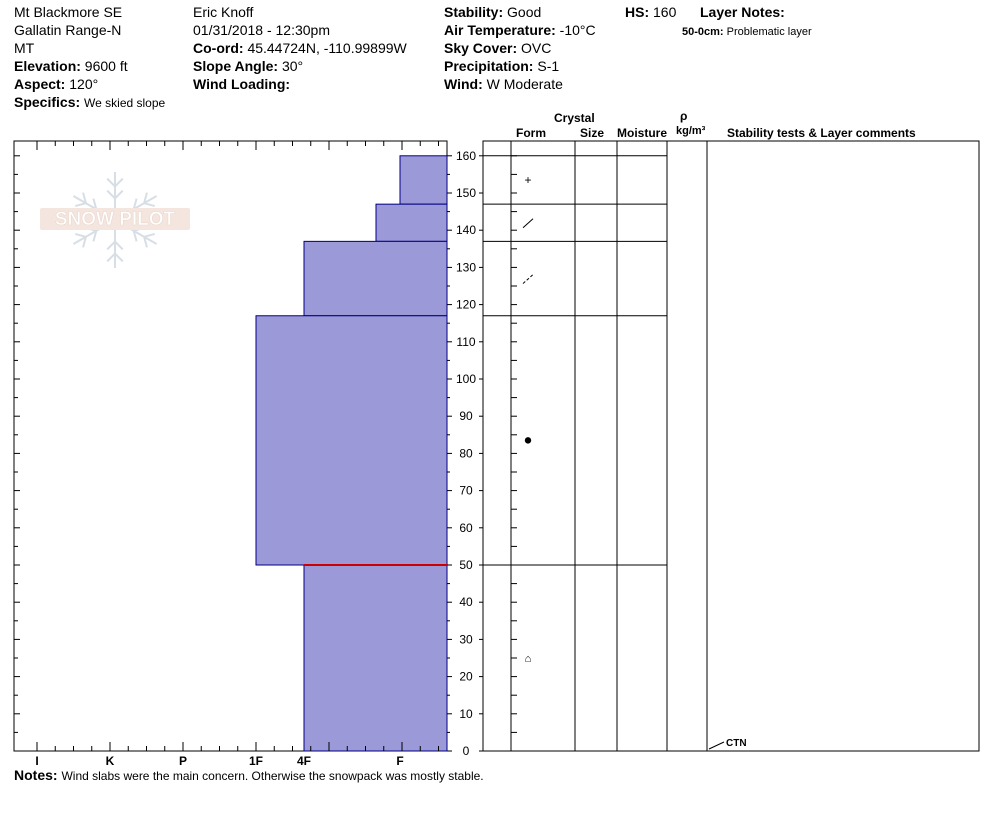  I want to click on date-time: 01/31/2018 - 12:30pm, so click(261, 30).